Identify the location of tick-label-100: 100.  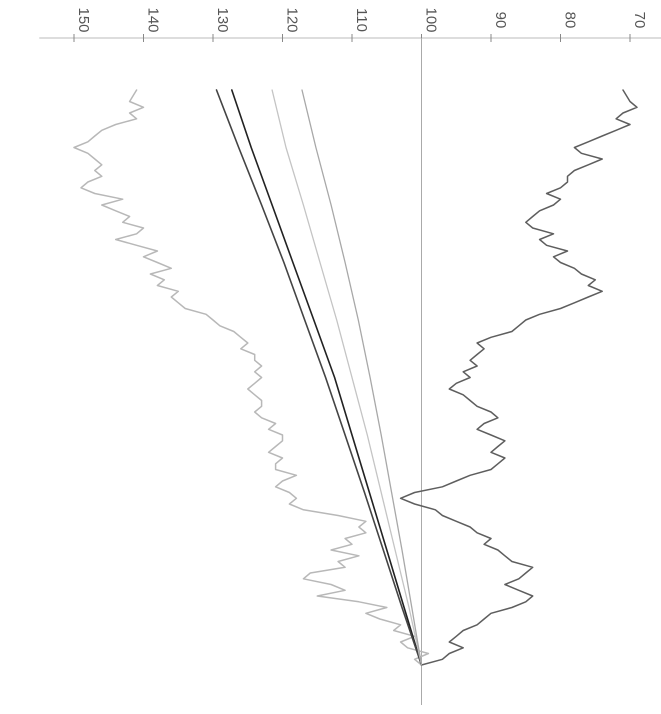
(431, 19).